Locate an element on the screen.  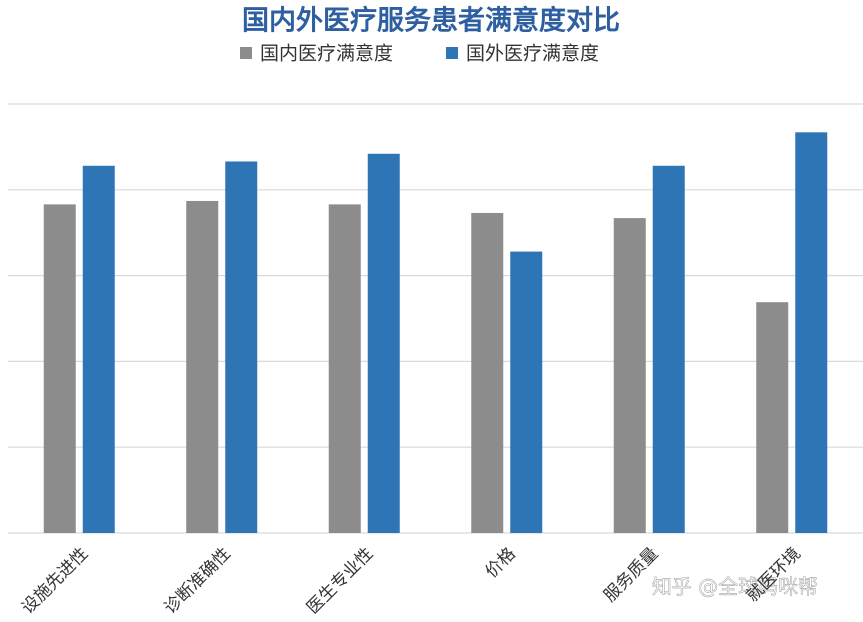
x-tick-label: 诊断准确性 is located at coordinates (198, 581).